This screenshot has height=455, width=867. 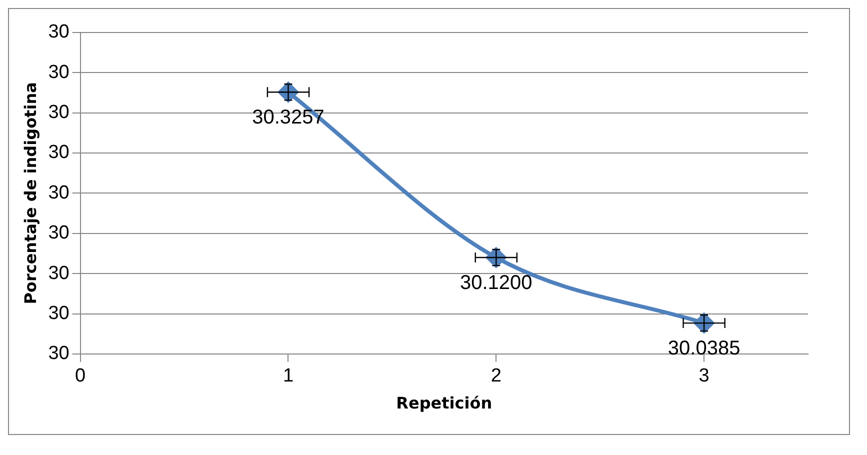 What do you see at coordinates (444, 403) in the screenshot?
I see `x-axis-title: Repetición` at bounding box center [444, 403].